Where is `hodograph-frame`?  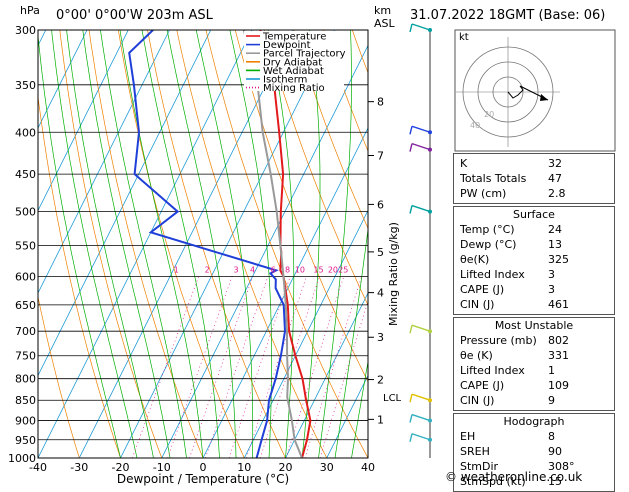 hodograph-frame is located at coordinates (535, 90).